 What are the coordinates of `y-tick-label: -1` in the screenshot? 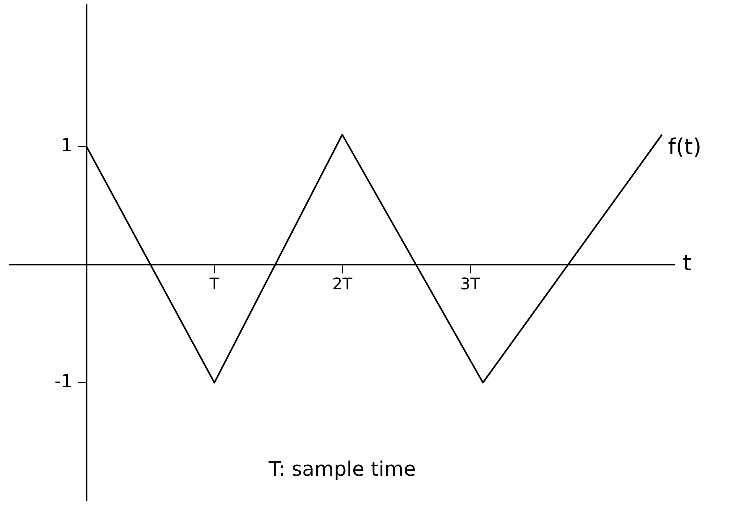 It's located at (63, 382).